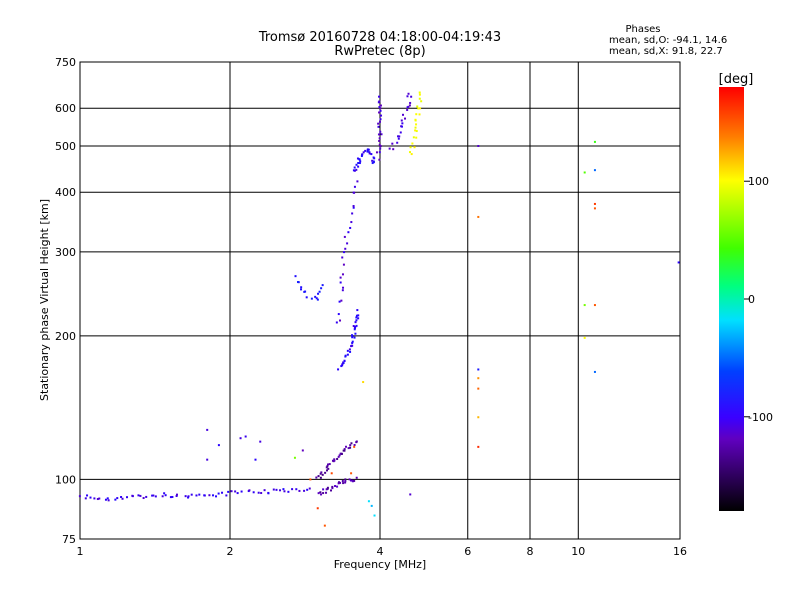  What do you see at coordinates (751, 299) in the screenshot?
I see `colorbar-tick-label: 0` at bounding box center [751, 299].